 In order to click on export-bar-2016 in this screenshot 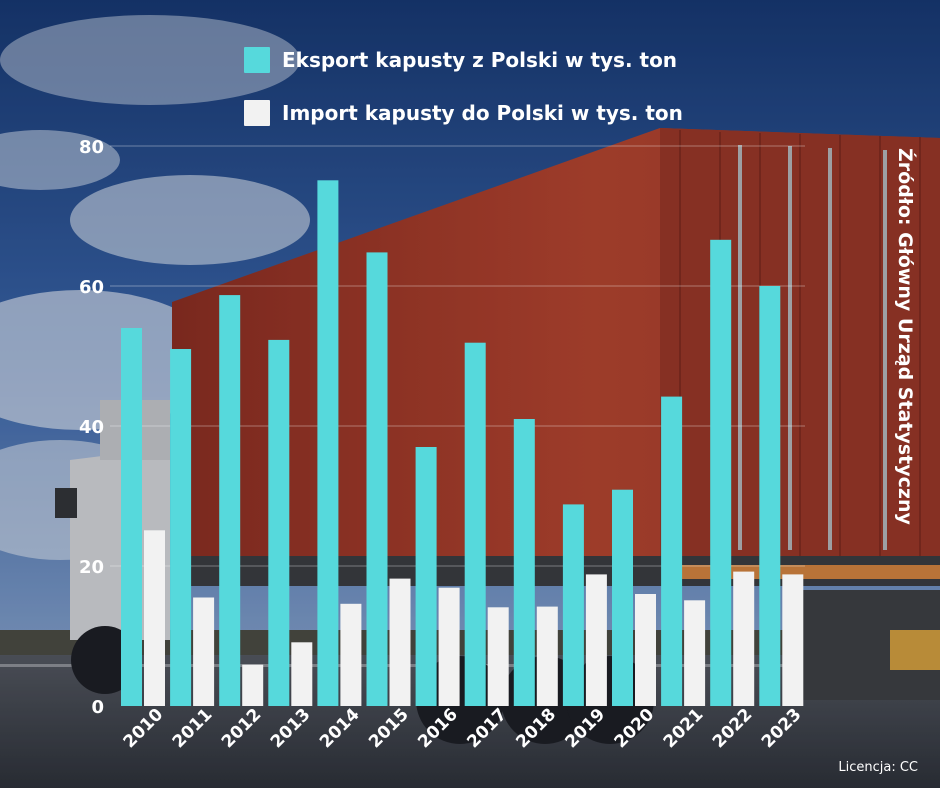, I will do `click(426, 576)`.